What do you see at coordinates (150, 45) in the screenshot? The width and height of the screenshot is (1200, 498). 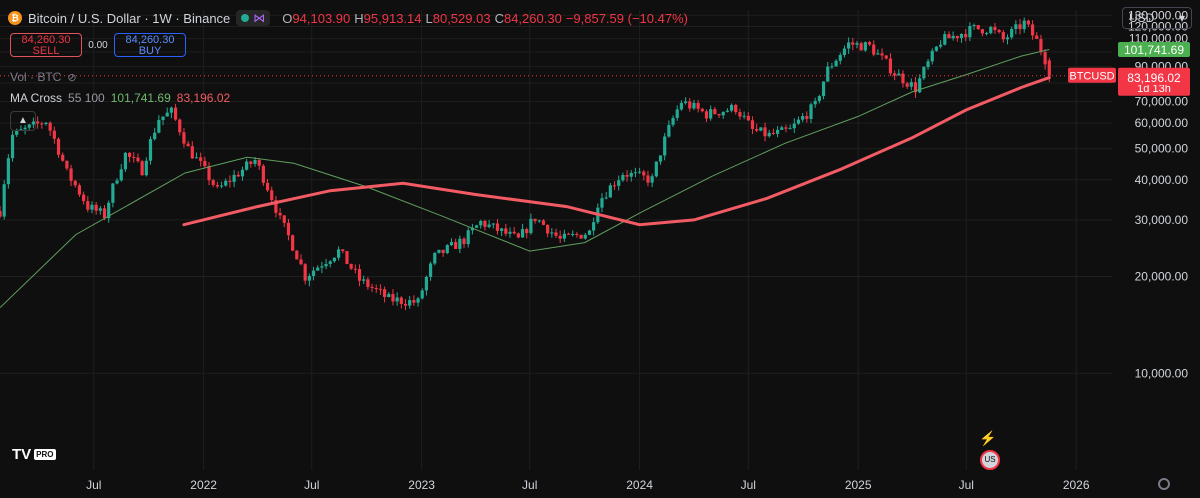 I see `buy-button: 84,260.30 BUY` at bounding box center [150, 45].